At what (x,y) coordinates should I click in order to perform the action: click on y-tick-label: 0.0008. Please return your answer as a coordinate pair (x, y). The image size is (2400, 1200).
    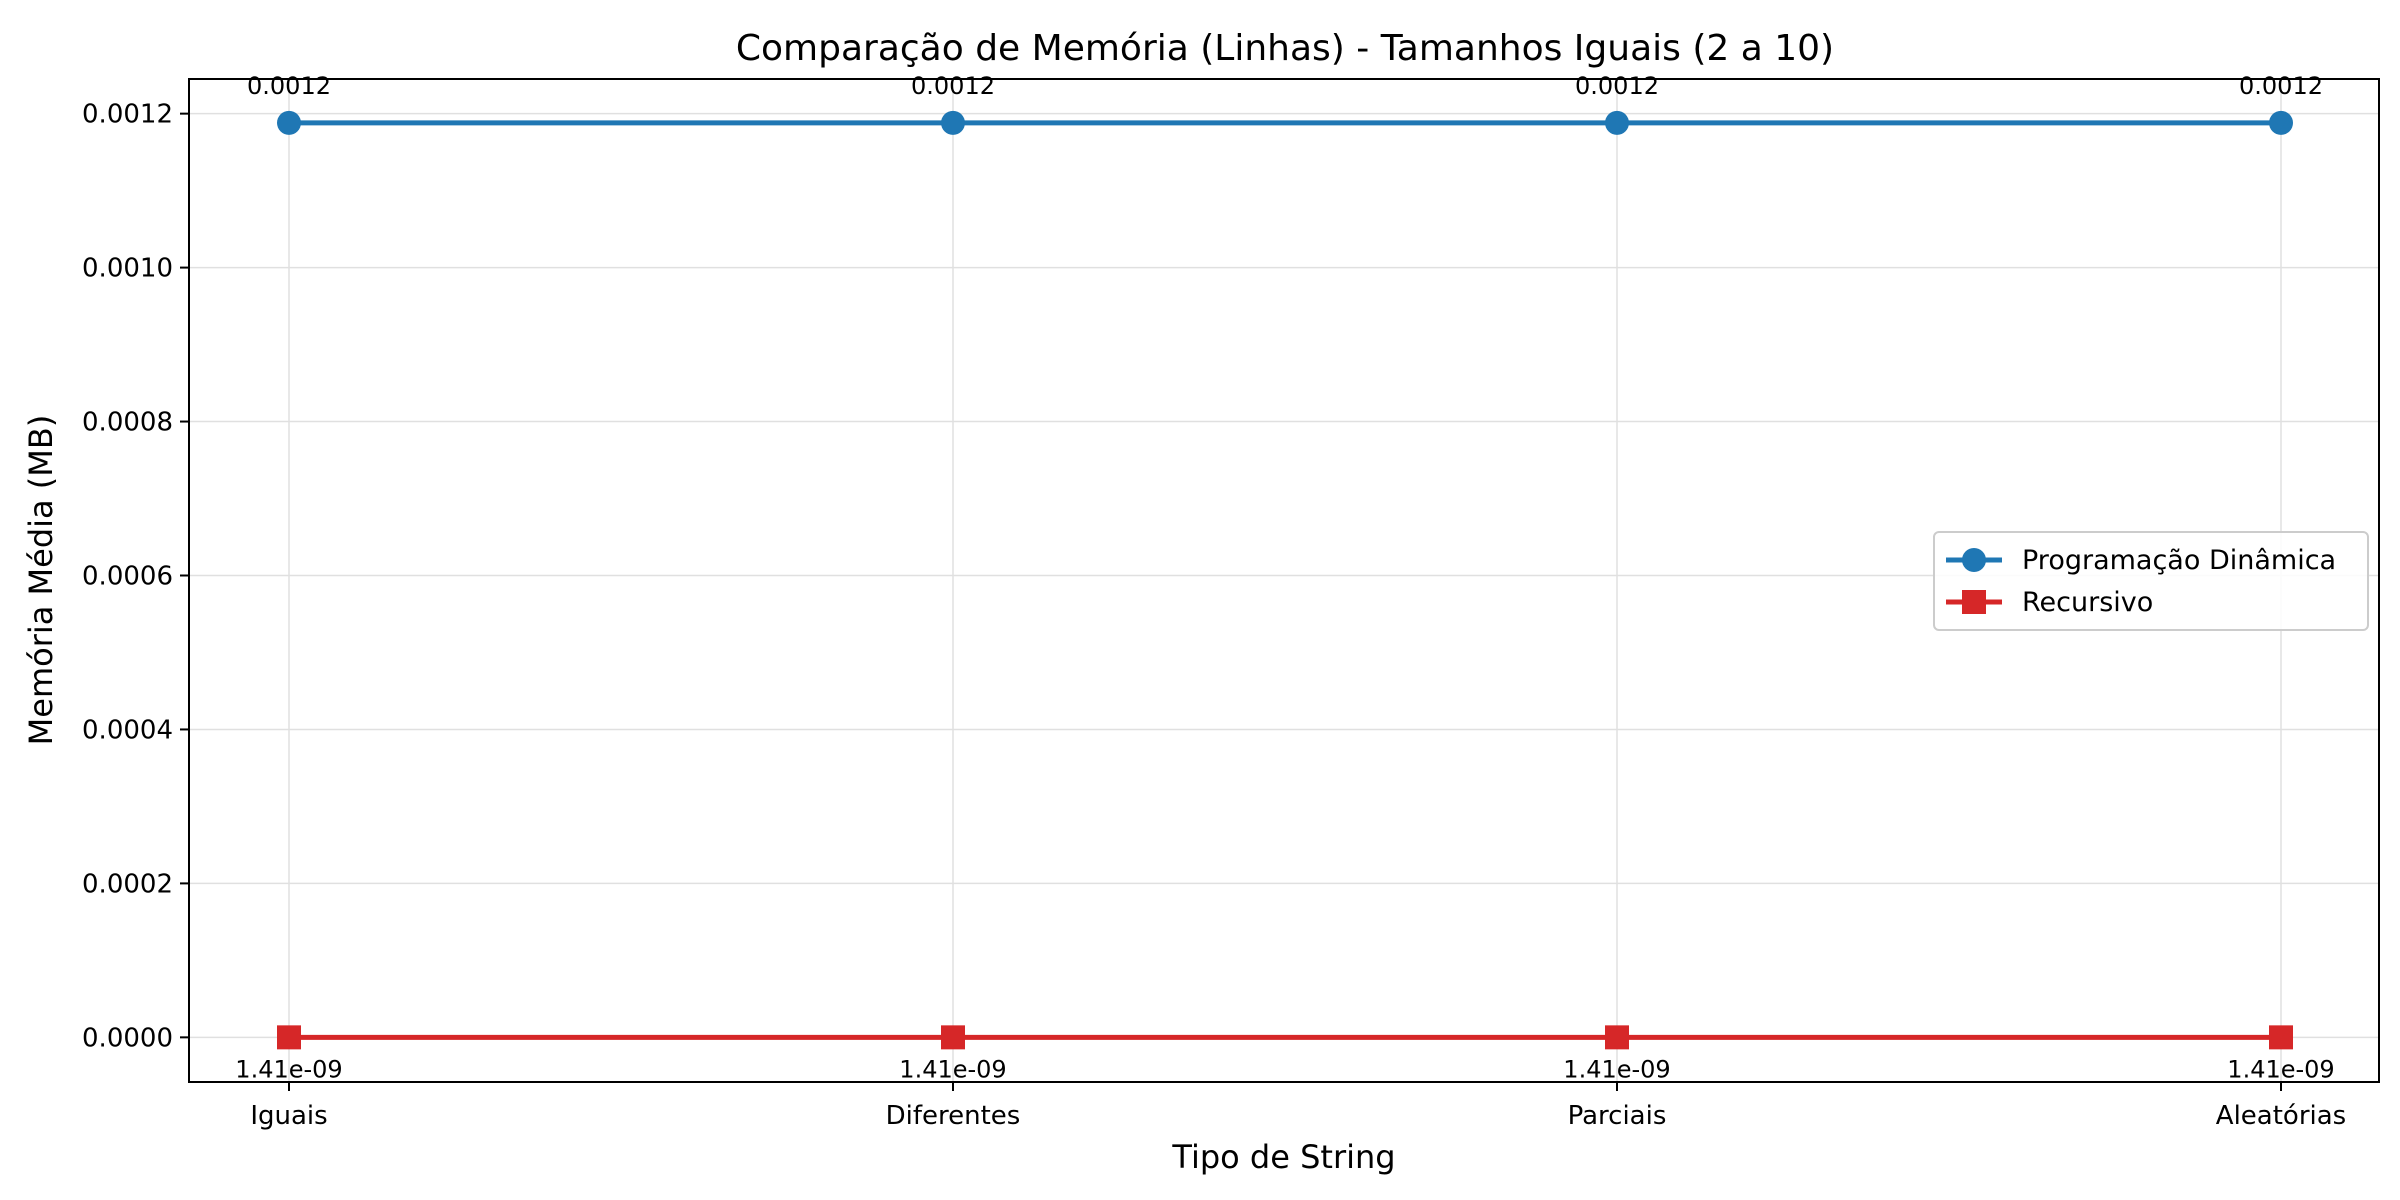
    Looking at the image, I should click on (127, 423).